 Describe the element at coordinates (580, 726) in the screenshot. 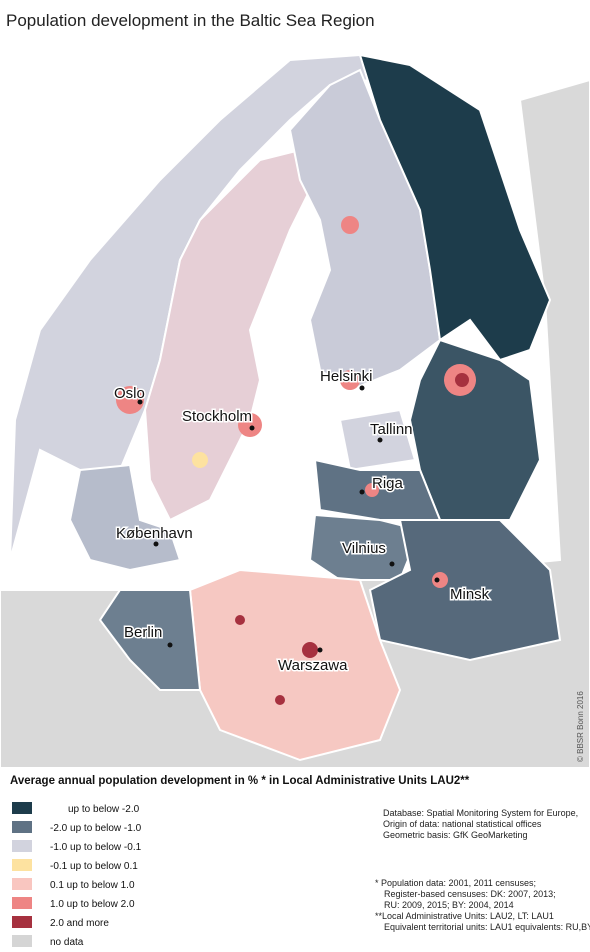

I see `copyright: © BBSR Bonn 2016` at that location.